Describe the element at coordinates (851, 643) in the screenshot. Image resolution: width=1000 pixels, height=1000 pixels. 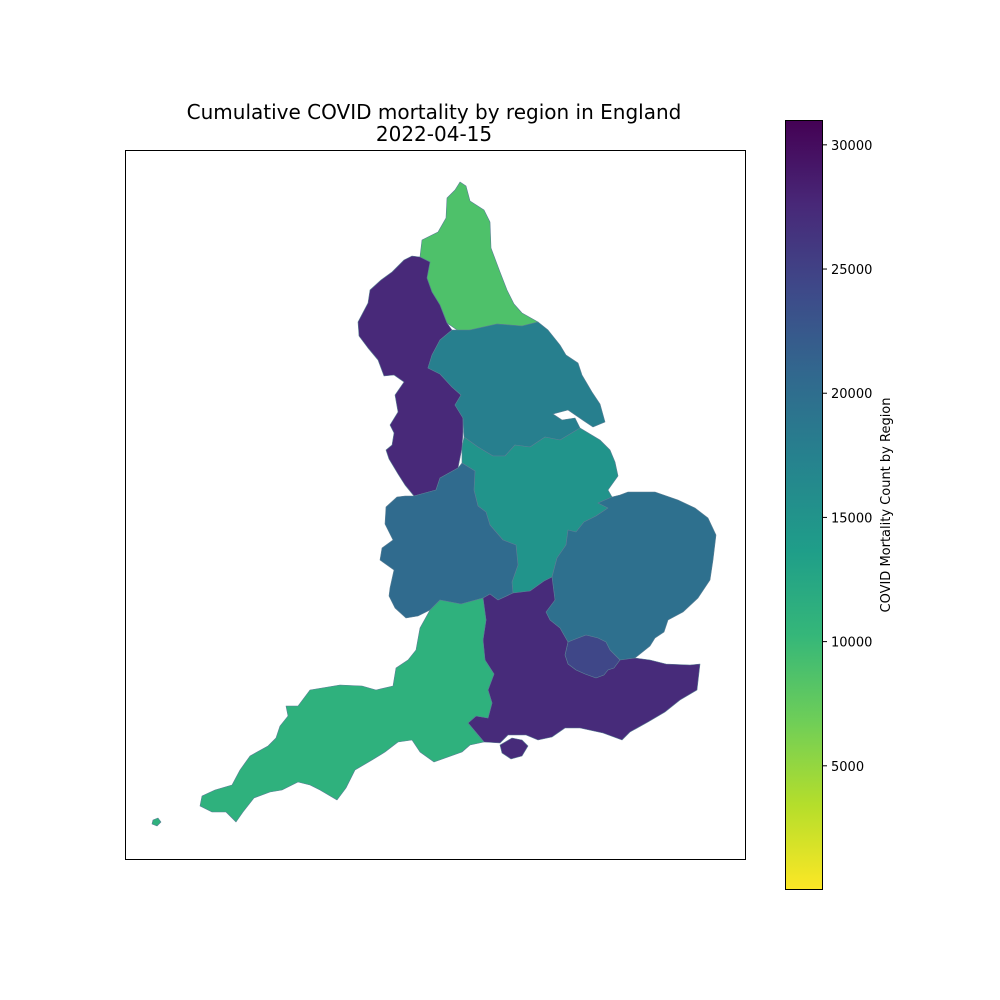
I see `colorbar-tick-label: 10000` at that location.